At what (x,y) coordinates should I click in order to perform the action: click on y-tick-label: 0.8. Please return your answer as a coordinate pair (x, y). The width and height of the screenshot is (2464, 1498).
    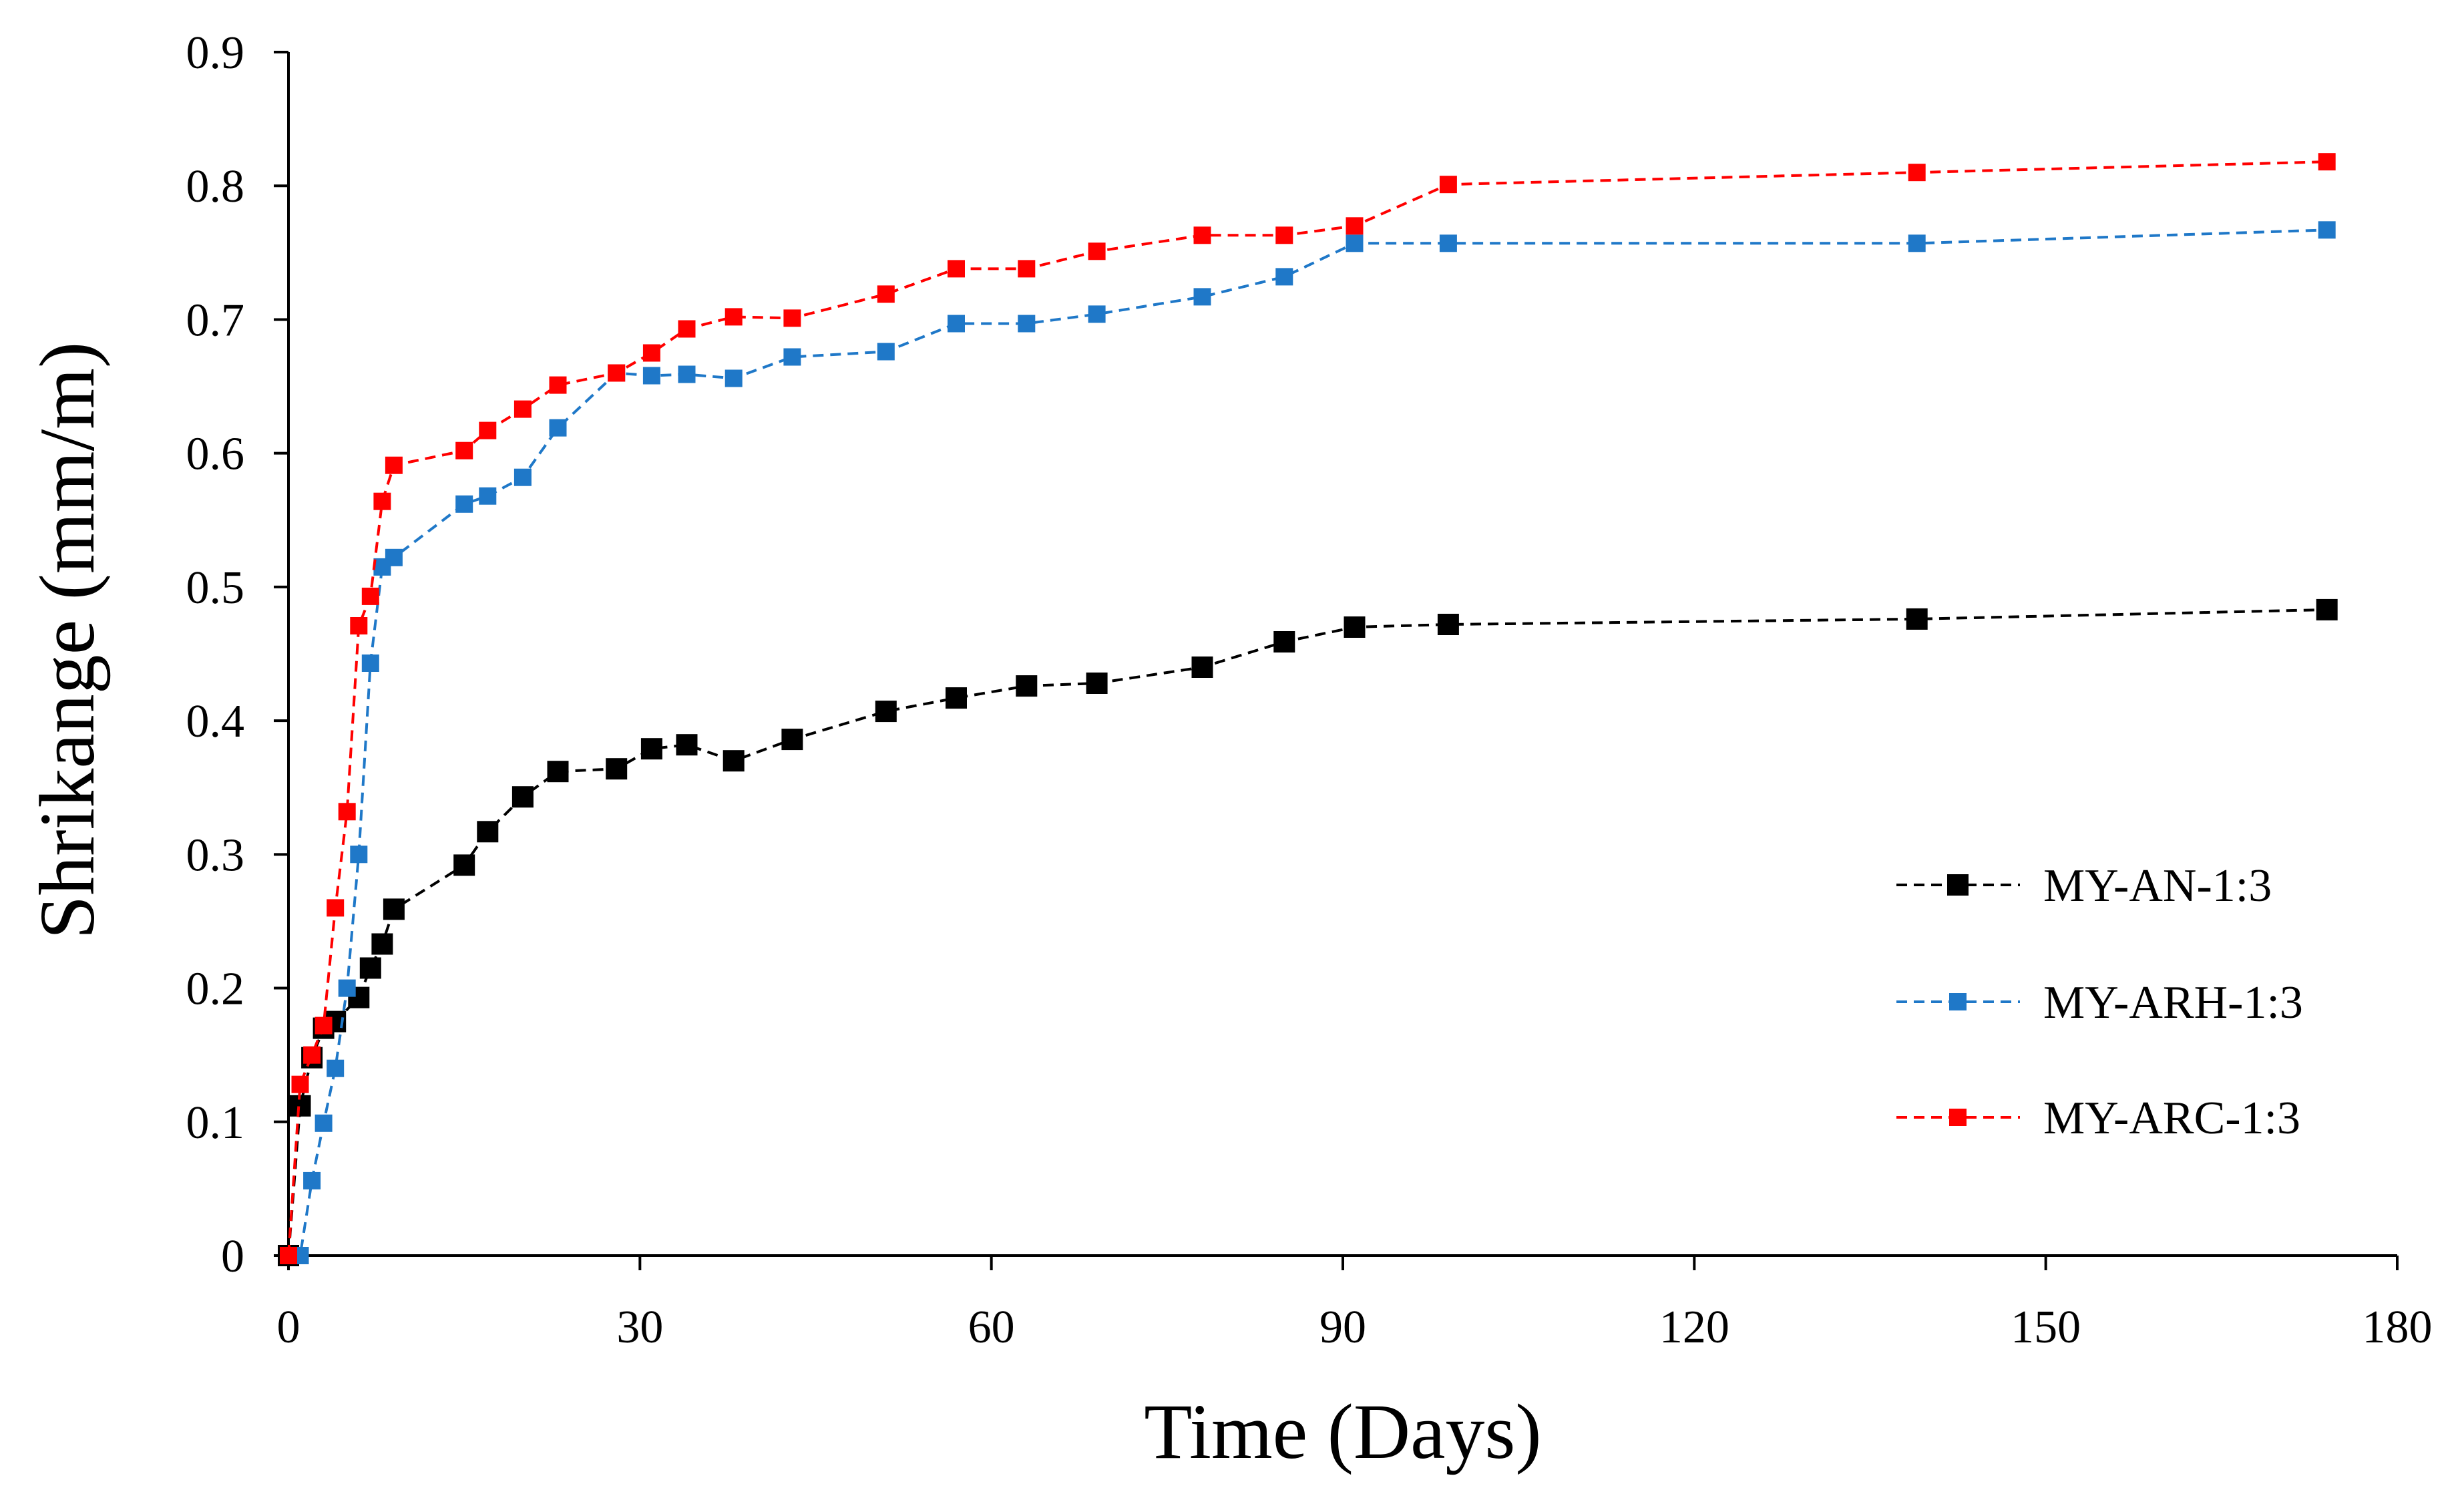
    Looking at the image, I should click on (216, 186).